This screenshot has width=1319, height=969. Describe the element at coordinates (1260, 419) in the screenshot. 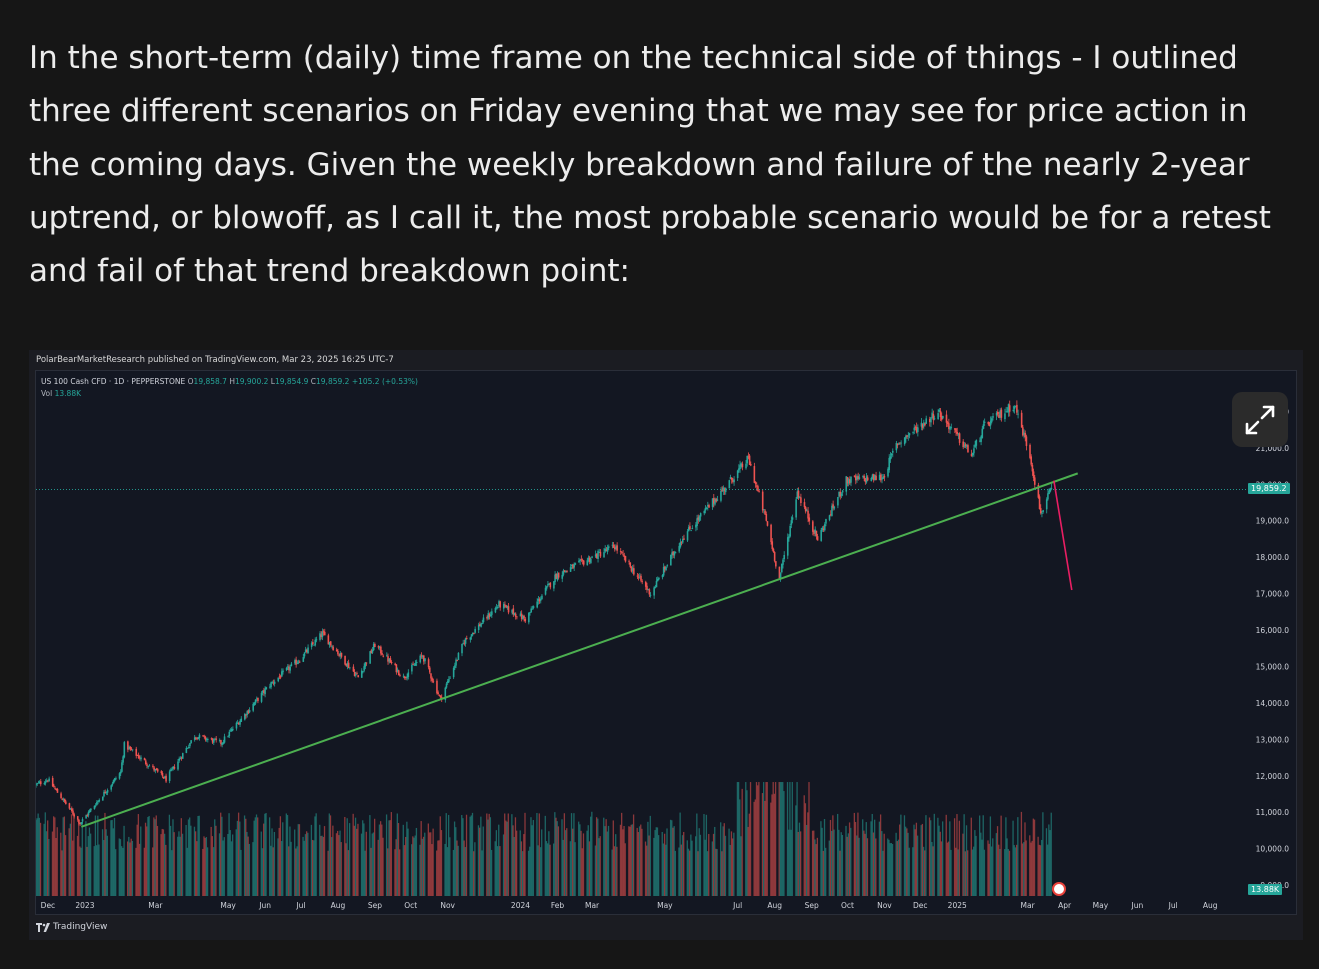

I see `expand-button` at that location.